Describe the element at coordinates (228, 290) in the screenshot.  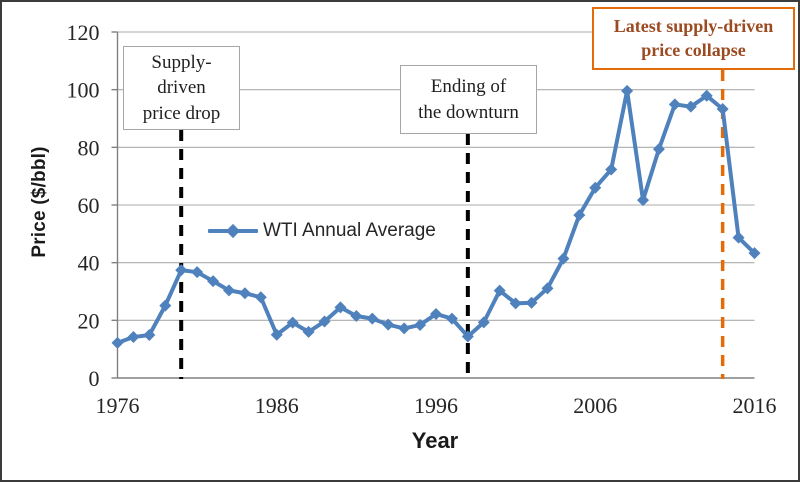
I see `data-point-1983` at that location.